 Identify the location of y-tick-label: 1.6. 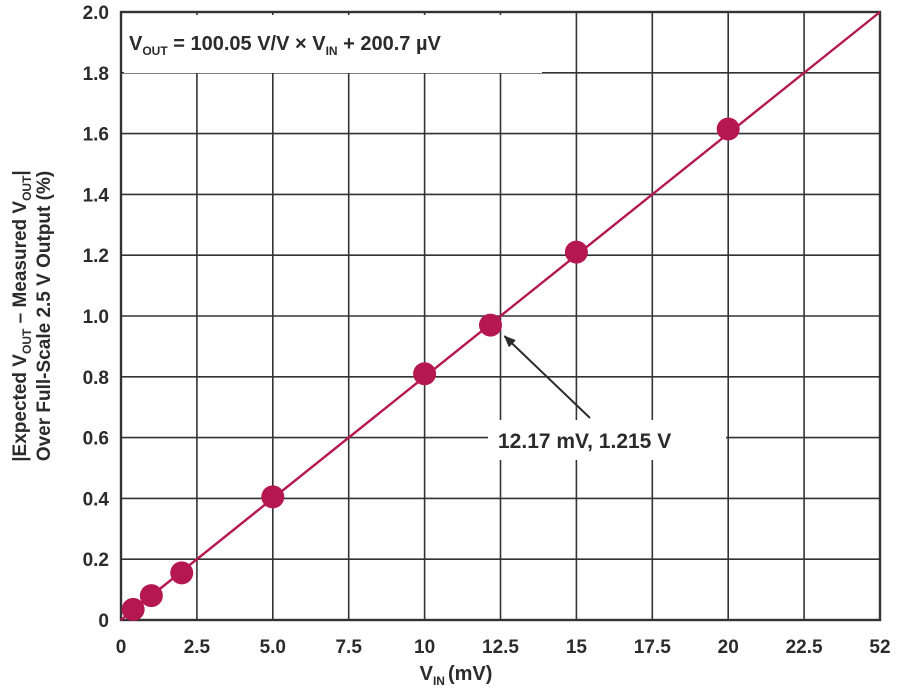
(96, 135).